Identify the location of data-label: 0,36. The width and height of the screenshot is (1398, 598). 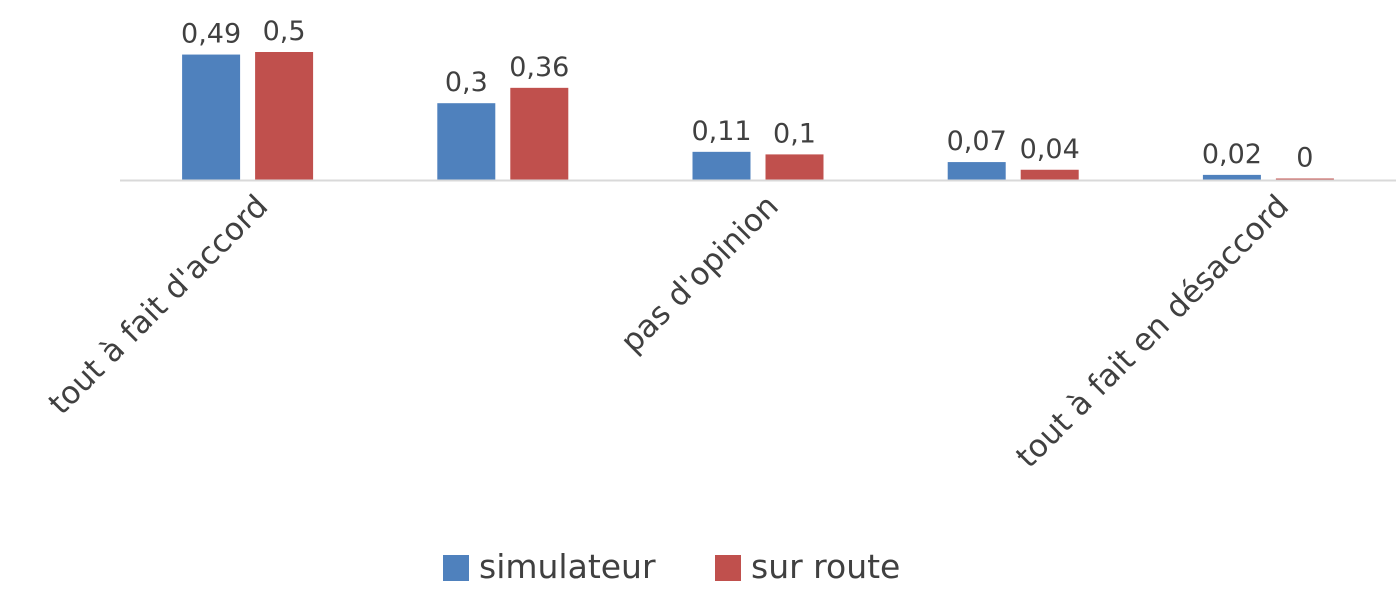
(539, 67).